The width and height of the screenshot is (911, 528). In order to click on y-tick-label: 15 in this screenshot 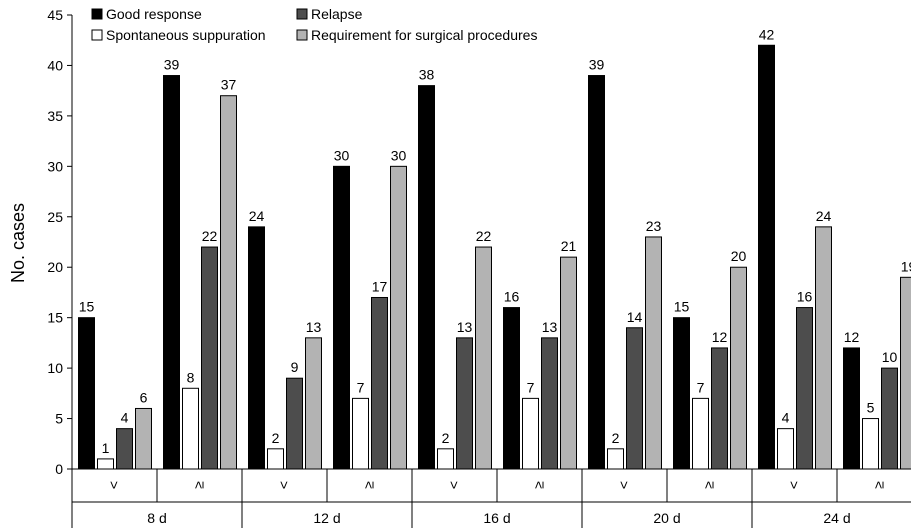, I will do `click(55, 318)`.